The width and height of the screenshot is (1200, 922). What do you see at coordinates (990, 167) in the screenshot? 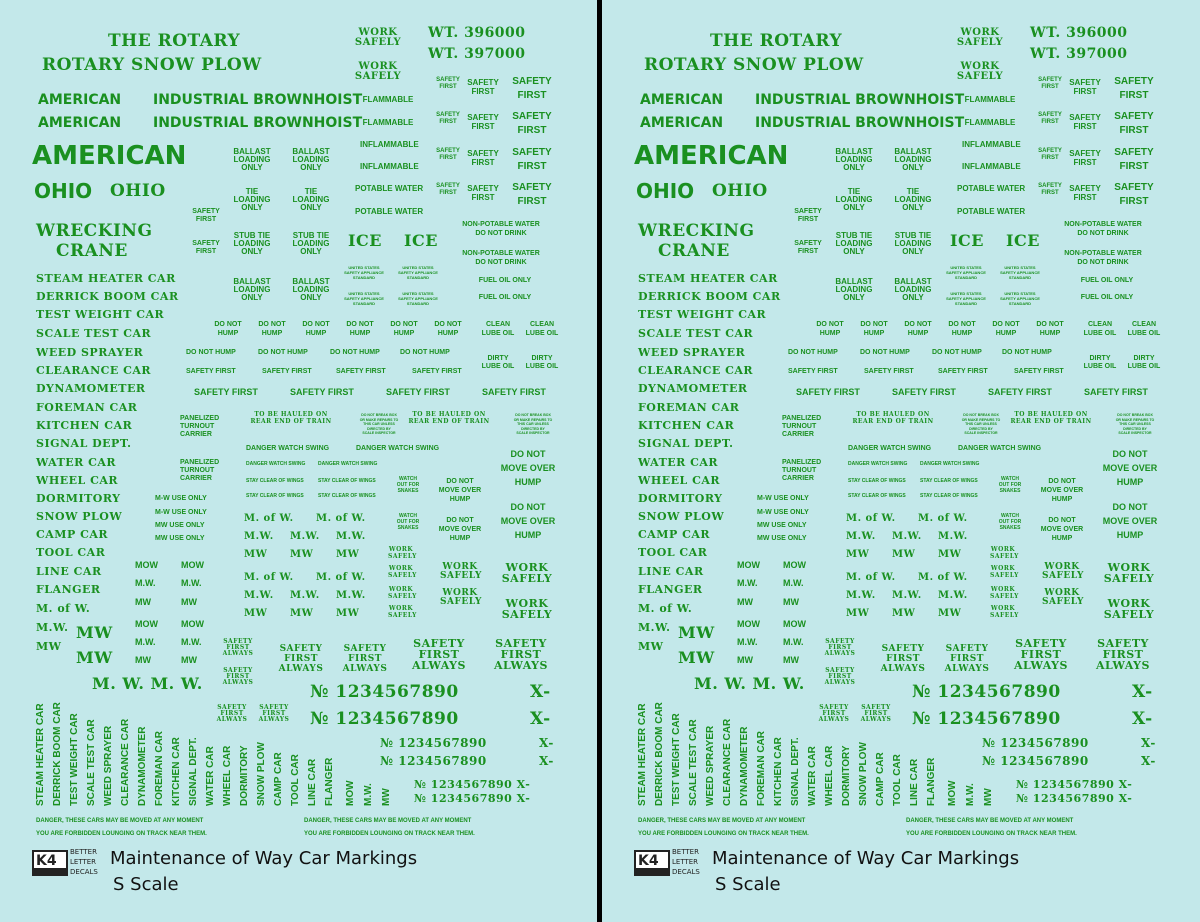
I see `label-inflammable: INFLAMMABLE` at bounding box center [990, 167].